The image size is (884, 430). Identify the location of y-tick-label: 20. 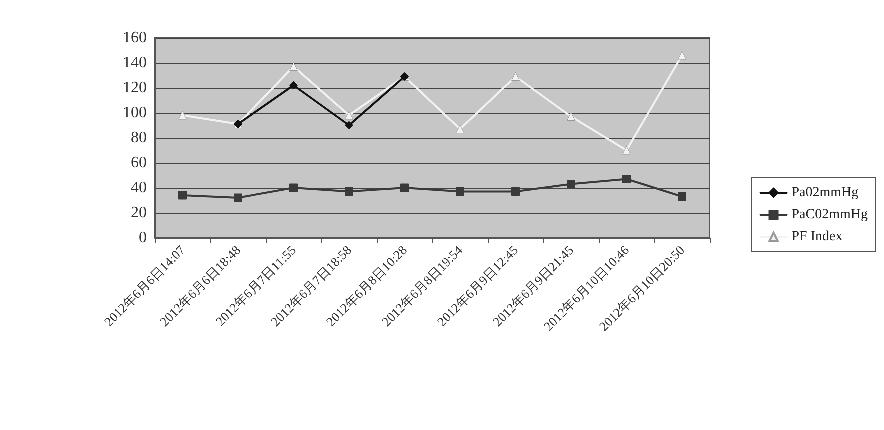
(139, 213).